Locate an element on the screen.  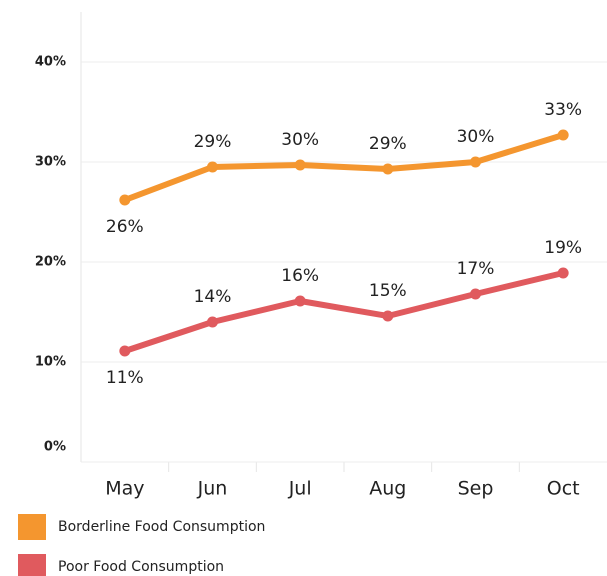
x-tick-label: Jul is located at coordinates (300, 489).